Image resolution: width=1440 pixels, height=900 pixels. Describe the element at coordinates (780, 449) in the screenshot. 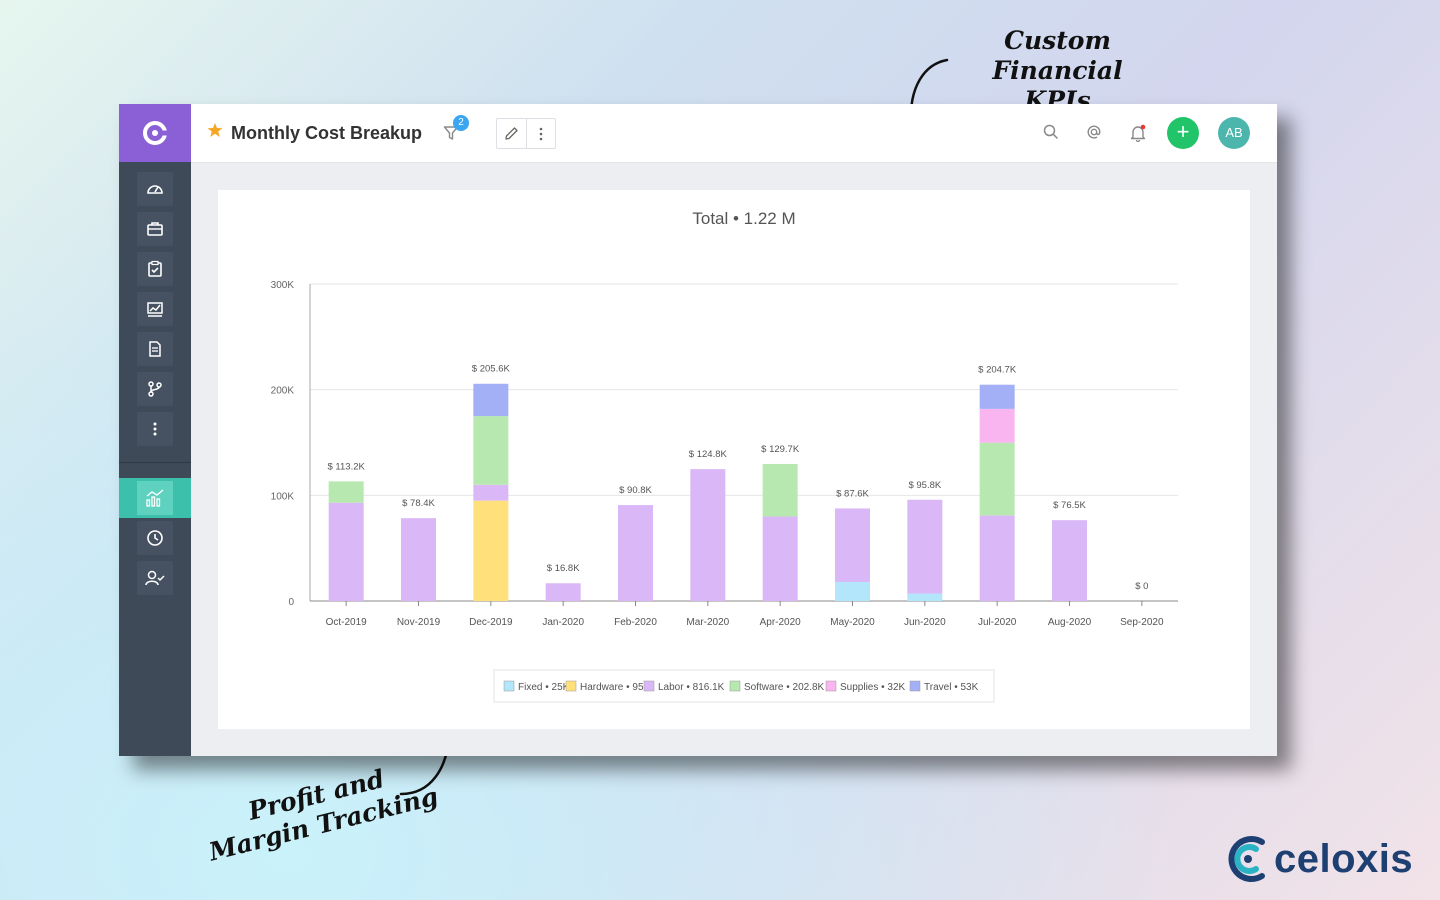

I see `bar-total-label: $ 129.7K` at that location.